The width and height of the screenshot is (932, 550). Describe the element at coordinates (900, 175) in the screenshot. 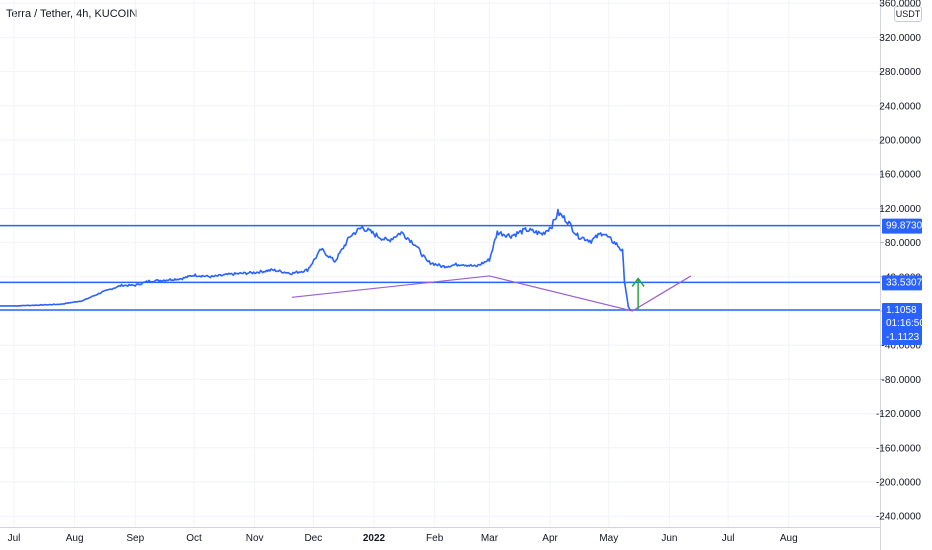

I see `y-tick-label: 160.0000` at that location.